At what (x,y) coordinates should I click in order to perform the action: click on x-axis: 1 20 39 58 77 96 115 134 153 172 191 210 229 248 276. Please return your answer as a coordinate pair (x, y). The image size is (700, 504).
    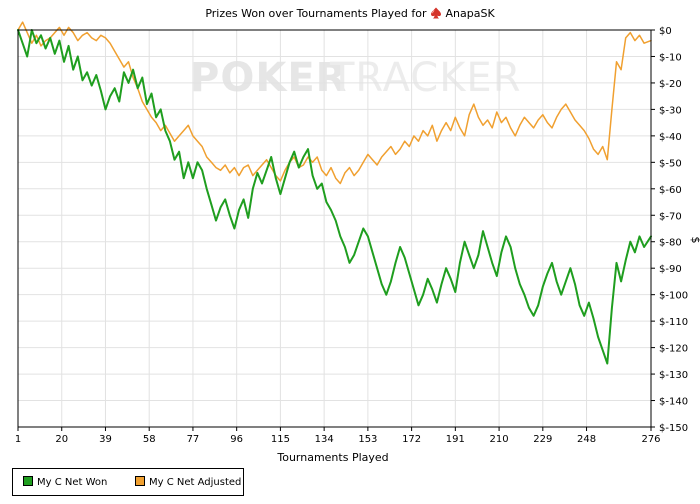
    Looking at the image, I should click on (338, 436).